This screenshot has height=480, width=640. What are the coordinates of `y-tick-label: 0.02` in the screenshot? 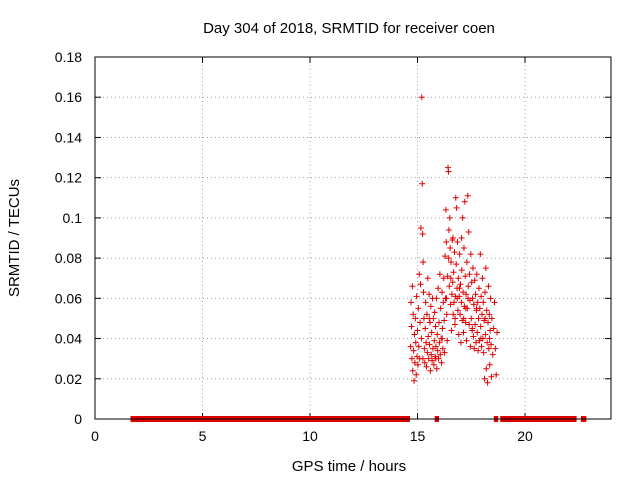 It's located at (68, 379).